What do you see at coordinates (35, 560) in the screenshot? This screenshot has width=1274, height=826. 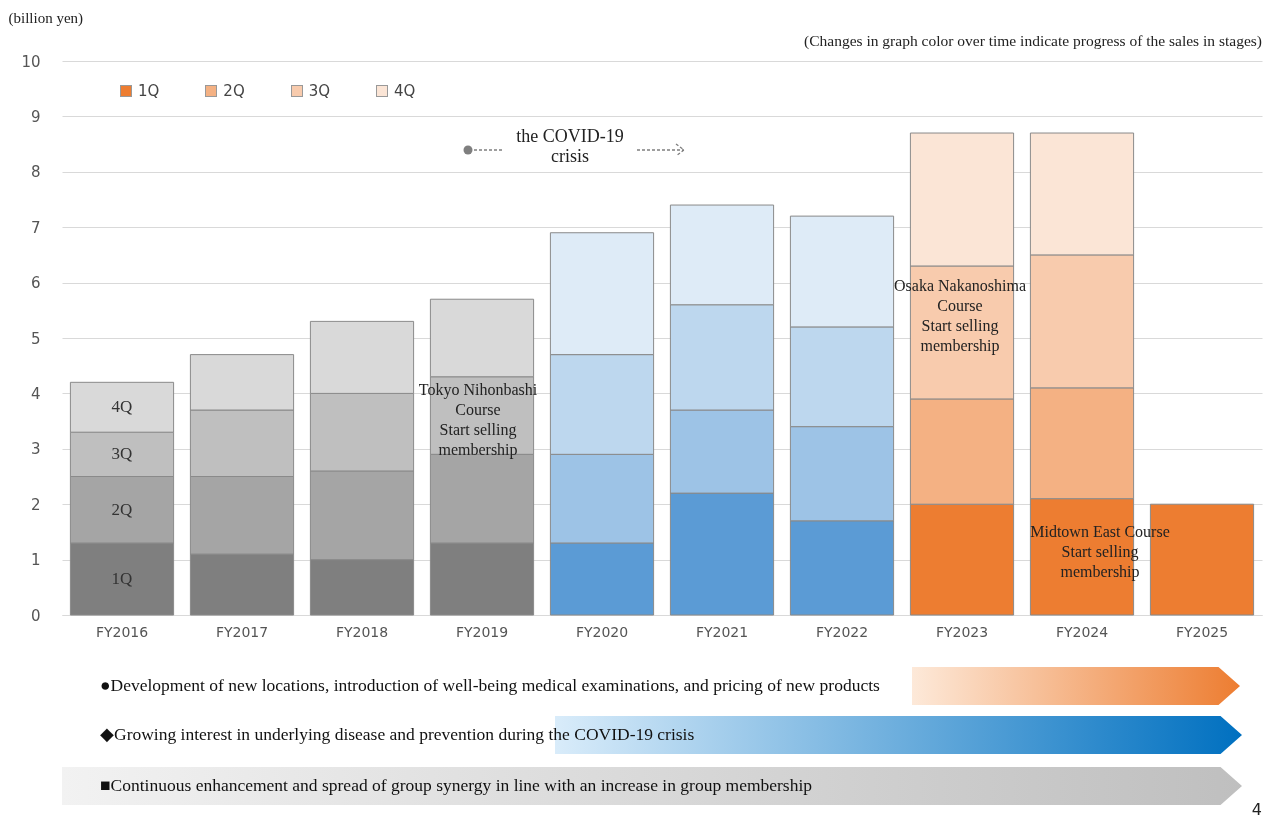 I see `y-tick-label: 1` at bounding box center [35, 560].